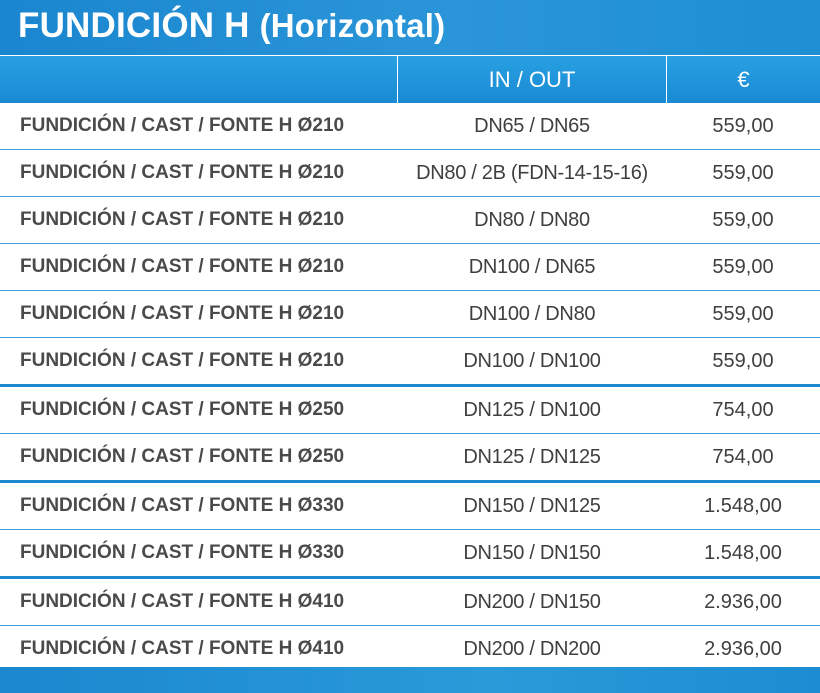 The height and width of the screenshot is (693, 820). I want to click on page-title: FUNDICIÓN H (Horizontal), so click(231, 26).